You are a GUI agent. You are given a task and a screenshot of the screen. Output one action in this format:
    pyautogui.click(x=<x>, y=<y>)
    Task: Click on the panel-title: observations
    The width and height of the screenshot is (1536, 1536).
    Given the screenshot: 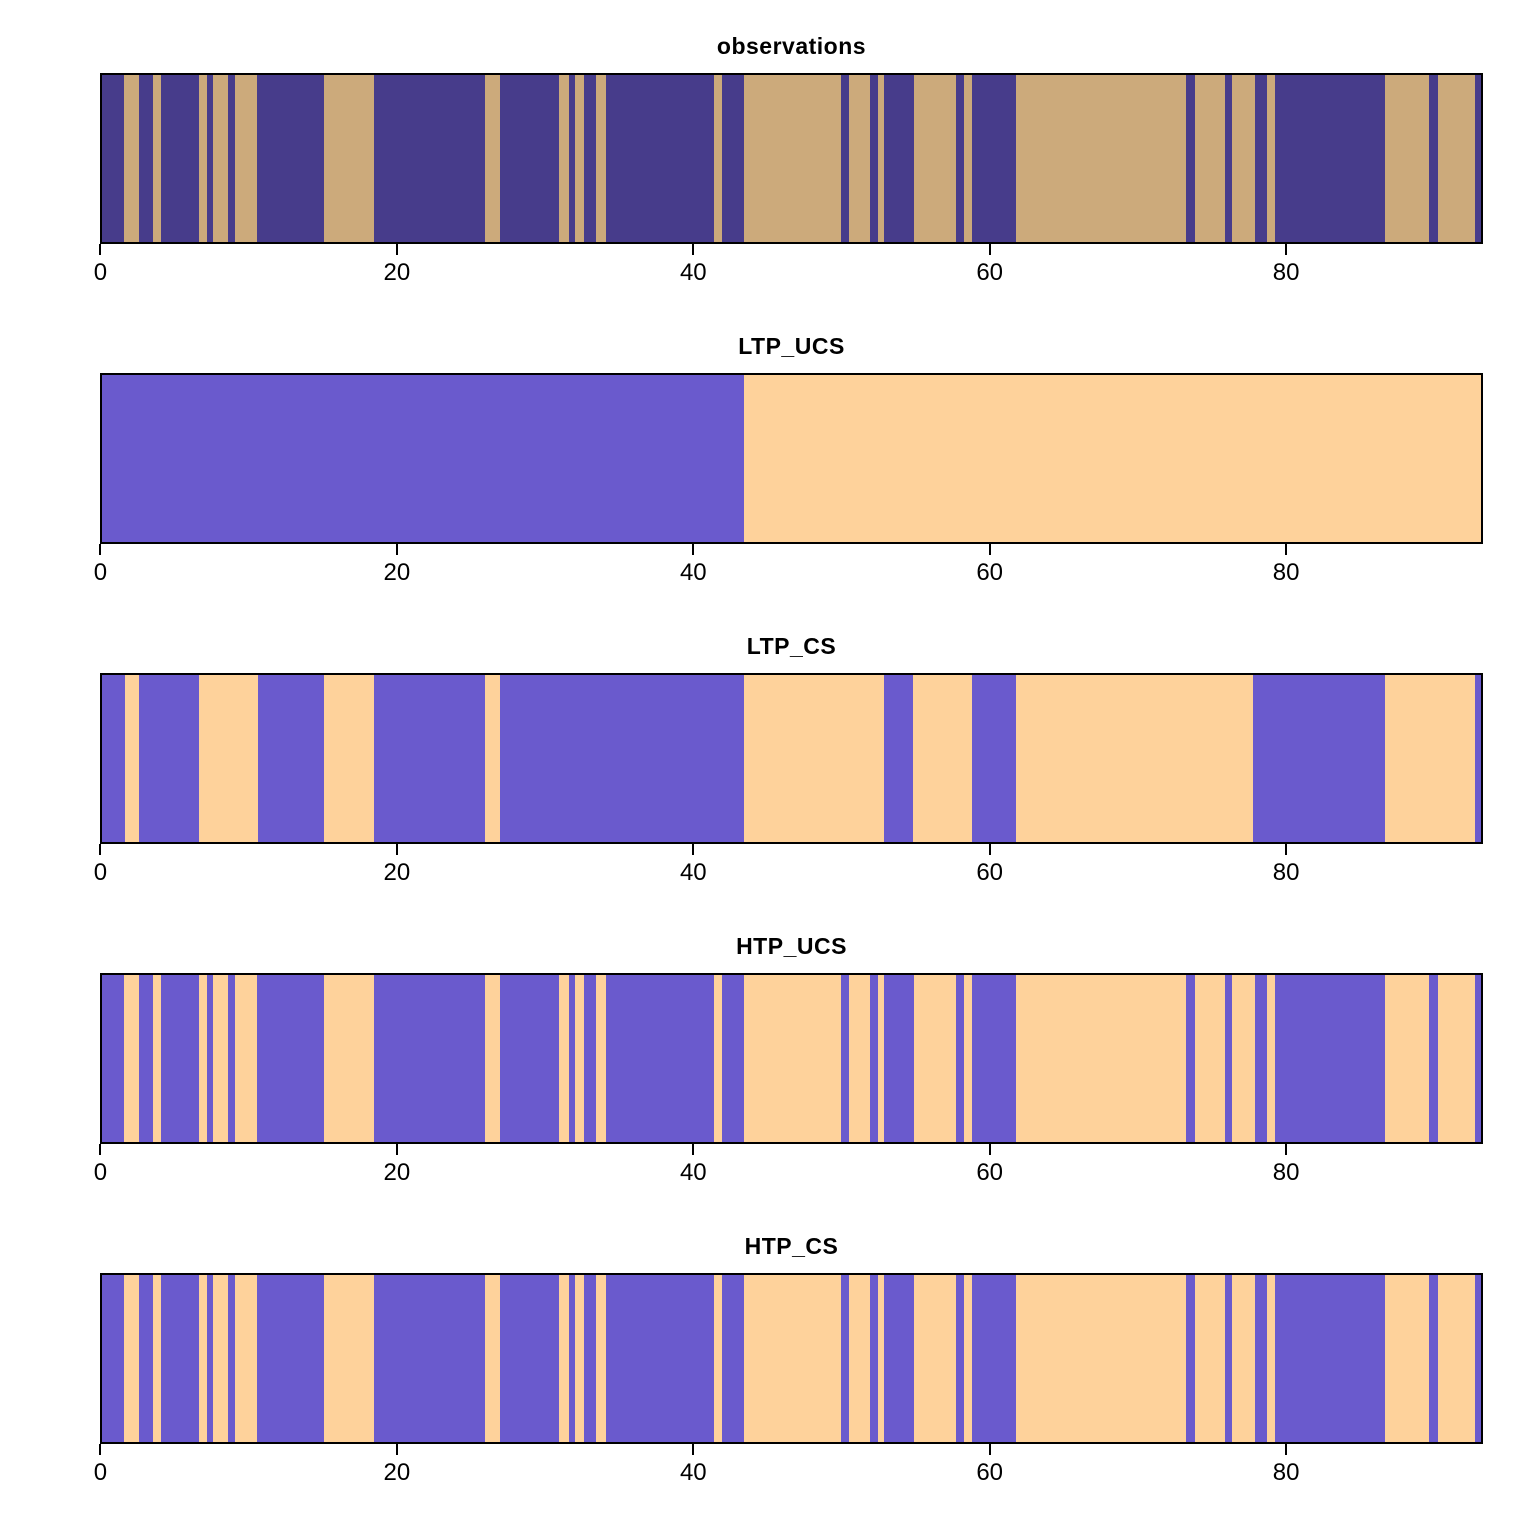 What is the action you would take?
    pyautogui.click(x=791, y=46)
    